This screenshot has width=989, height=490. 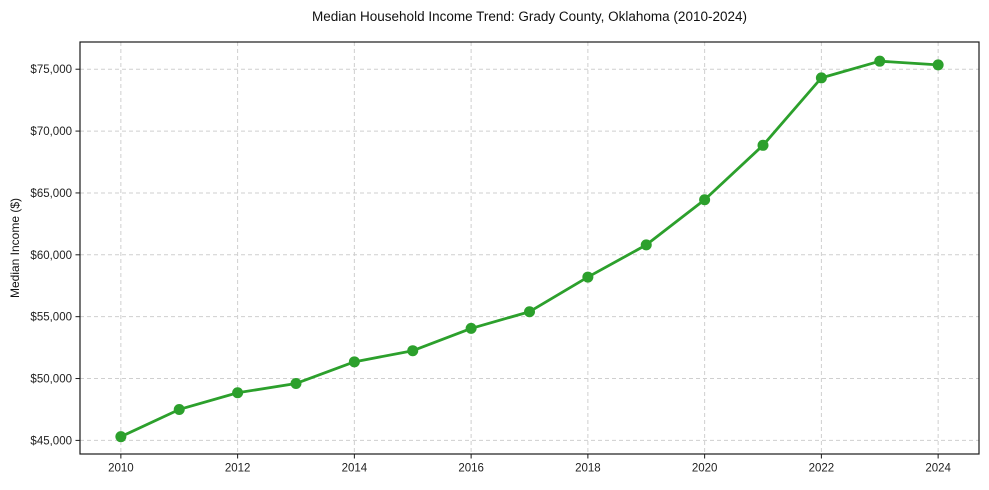 What do you see at coordinates (588, 469) in the screenshot?
I see `x-tick-label: 2018` at bounding box center [588, 469].